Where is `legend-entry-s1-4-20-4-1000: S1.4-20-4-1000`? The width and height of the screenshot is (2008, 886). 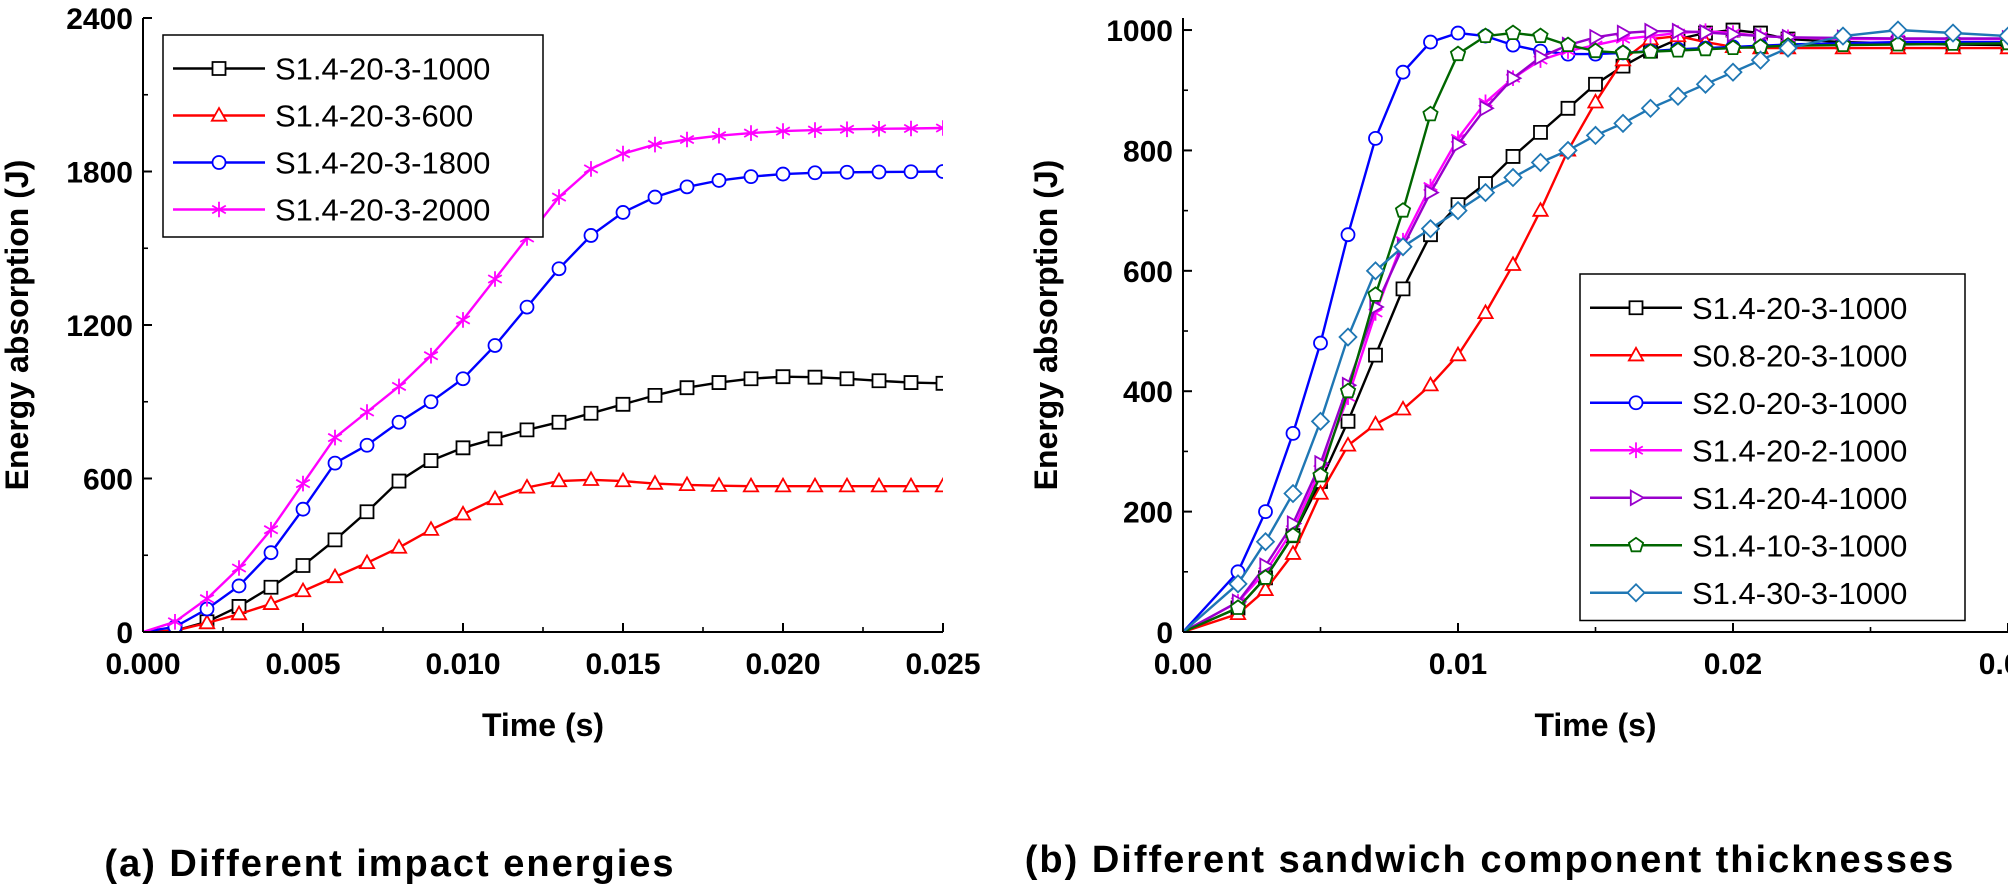 legend-entry-s1-4-20-4-1000: S1.4-20-4-1000 is located at coordinates (1748, 498).